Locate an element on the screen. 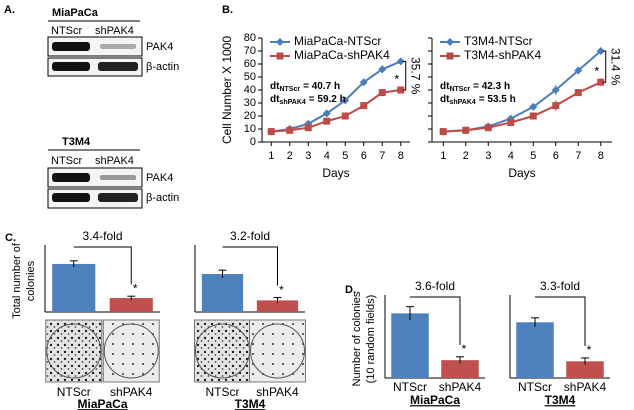 The height and width of the screenshot is (410, 634). x-tick-label: 6 is located at coordinates (556, 156).